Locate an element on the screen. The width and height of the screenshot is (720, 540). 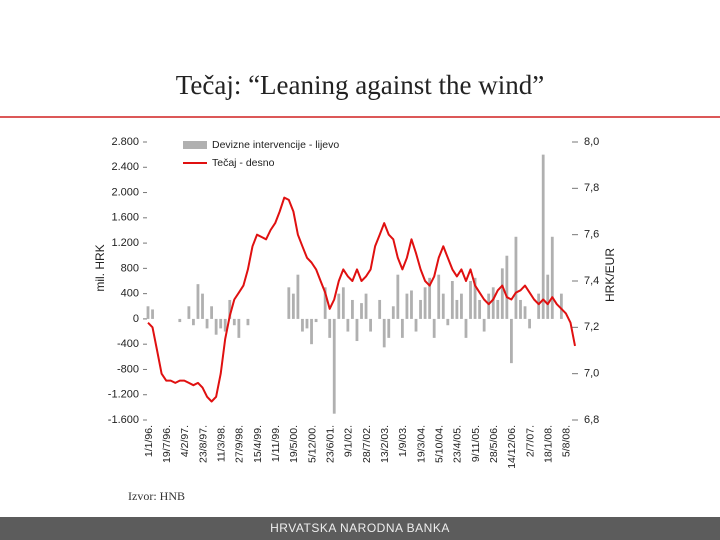
x-tick-label: 14/12/06. is located at coordinates (512, 447).